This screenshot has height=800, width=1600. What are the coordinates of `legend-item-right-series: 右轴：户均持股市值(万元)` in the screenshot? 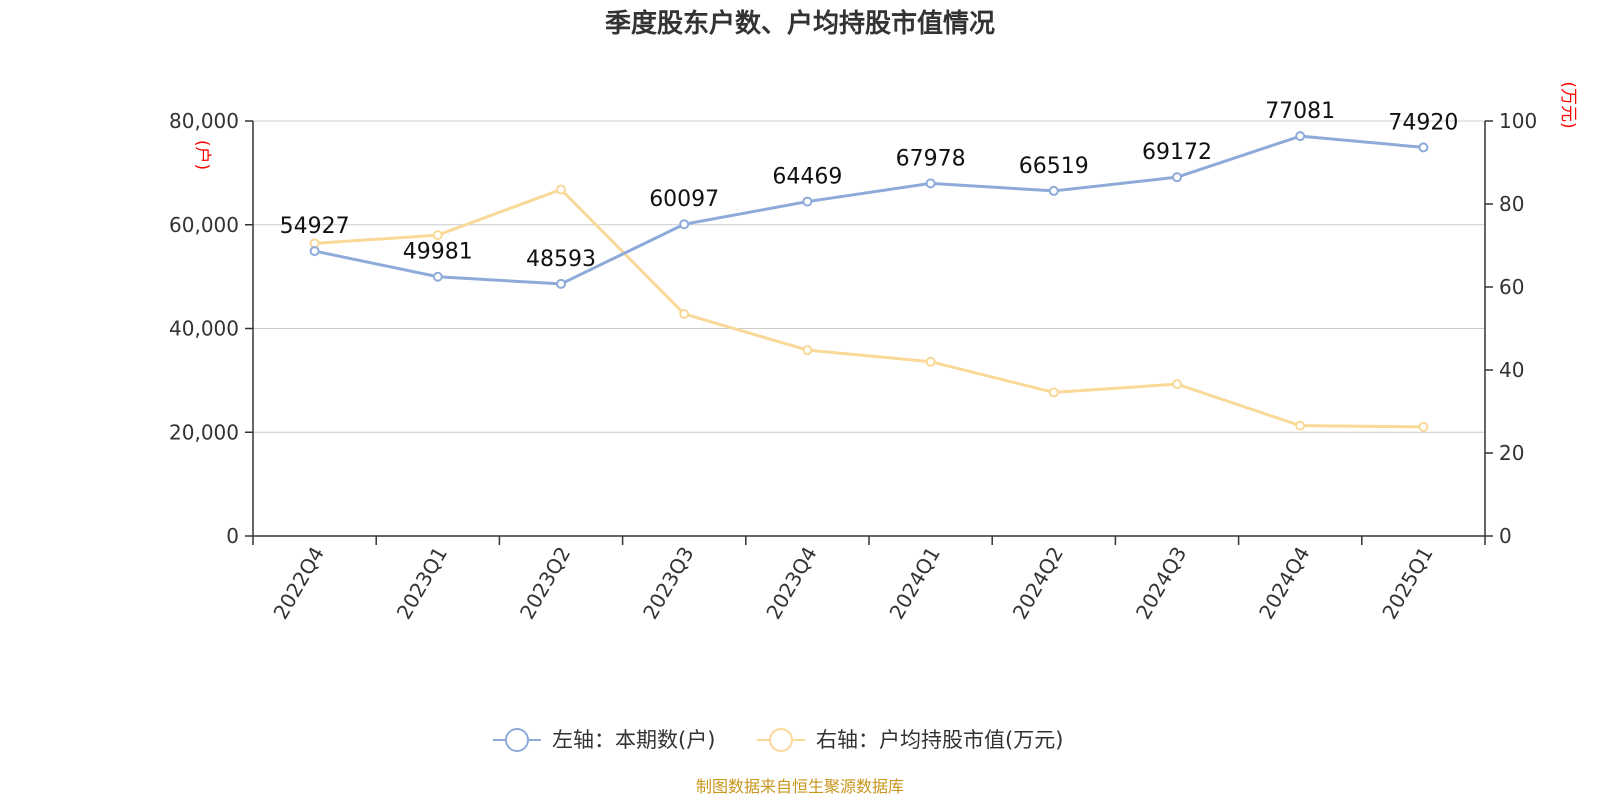 It's located at (910, 740).